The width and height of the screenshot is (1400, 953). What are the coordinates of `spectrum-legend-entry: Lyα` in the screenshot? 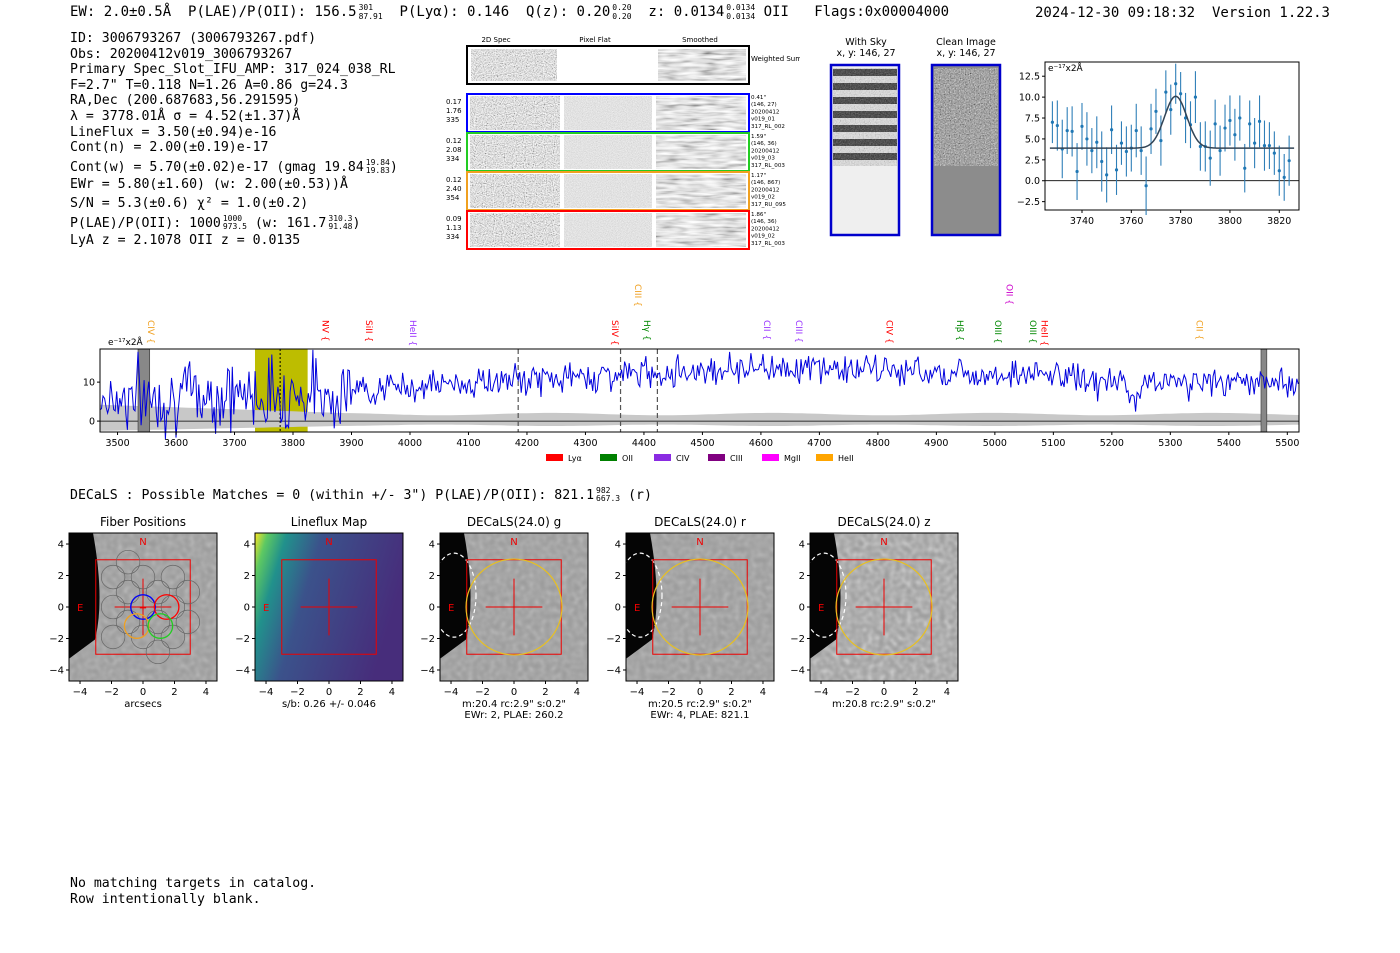 It's located at (564, 458).